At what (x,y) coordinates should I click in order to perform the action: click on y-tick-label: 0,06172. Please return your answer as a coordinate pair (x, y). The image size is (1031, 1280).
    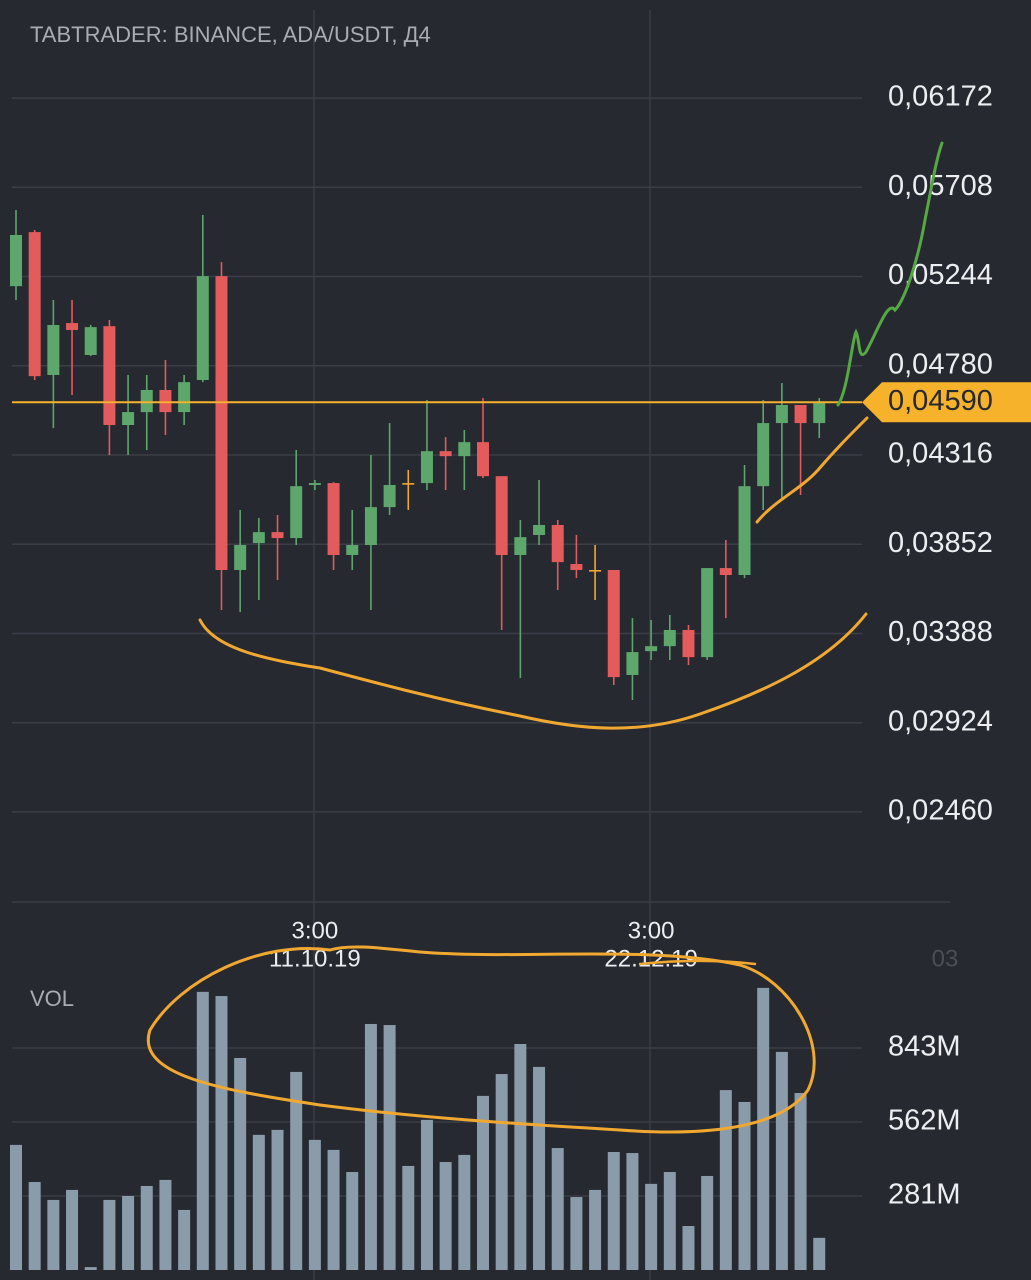
    Looking at the image, I should click on (940, 97).